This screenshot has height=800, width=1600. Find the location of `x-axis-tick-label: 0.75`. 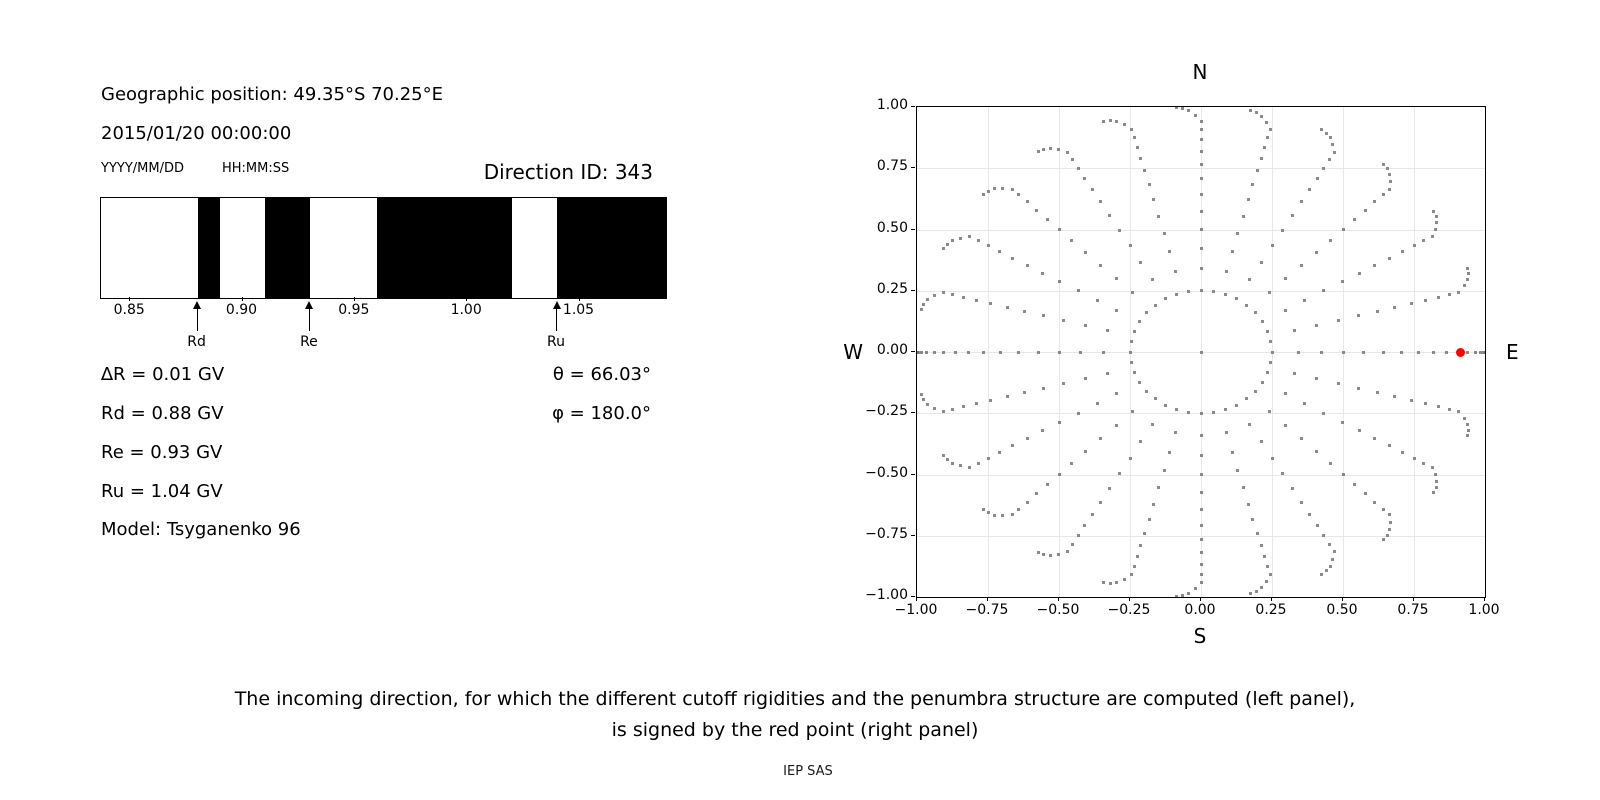

x-axis-tick-label: 0.75 is located at coordinates (1413, 610).